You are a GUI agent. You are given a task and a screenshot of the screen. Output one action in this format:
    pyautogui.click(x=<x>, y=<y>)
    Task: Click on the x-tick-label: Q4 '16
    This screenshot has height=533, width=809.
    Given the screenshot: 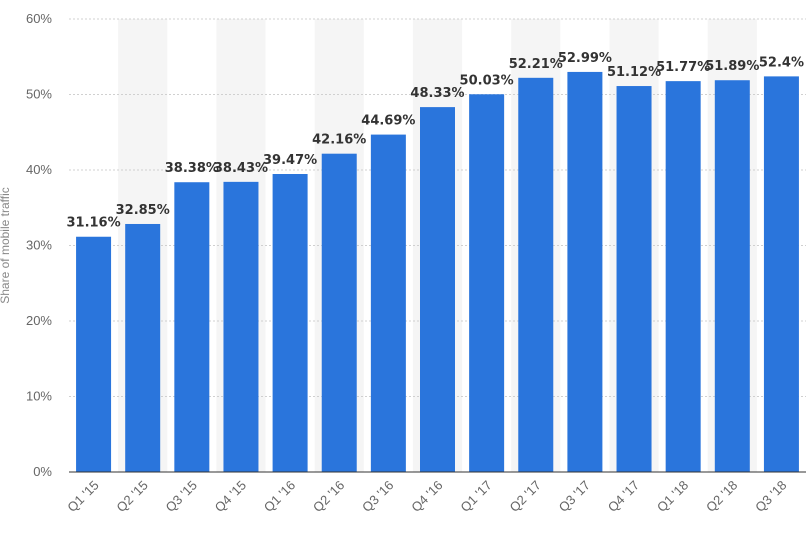 What is the action you would take?
    pyautogui.click(x=426, y=496)
    